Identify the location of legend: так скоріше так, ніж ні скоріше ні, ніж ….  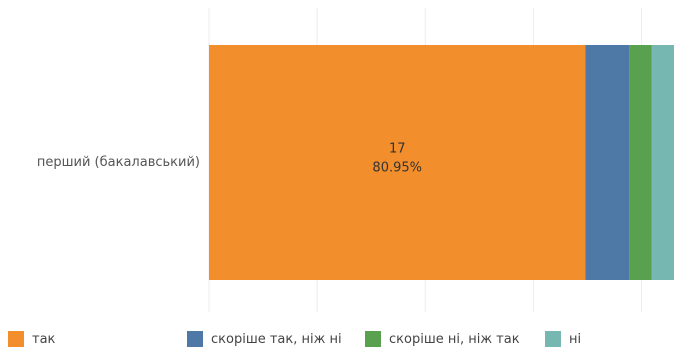
(348, 339).